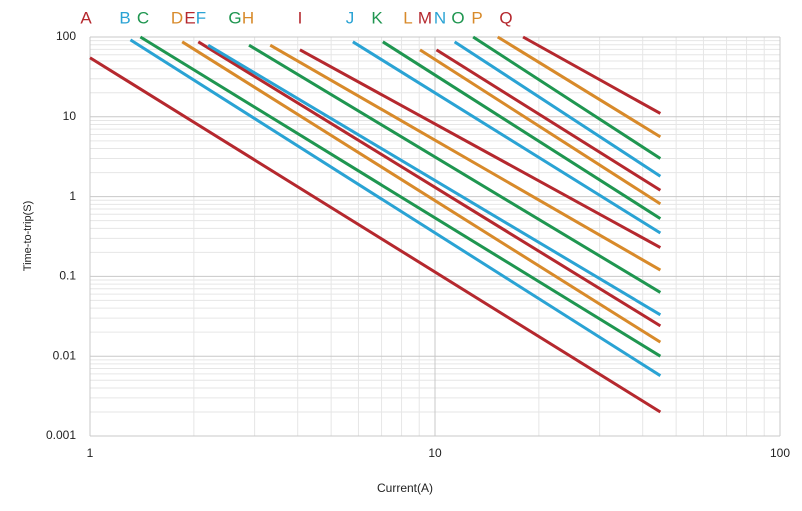  Describe the element at coordinates (72, 196) in the screenshot. I see `y-tick-label: 1` at that location.